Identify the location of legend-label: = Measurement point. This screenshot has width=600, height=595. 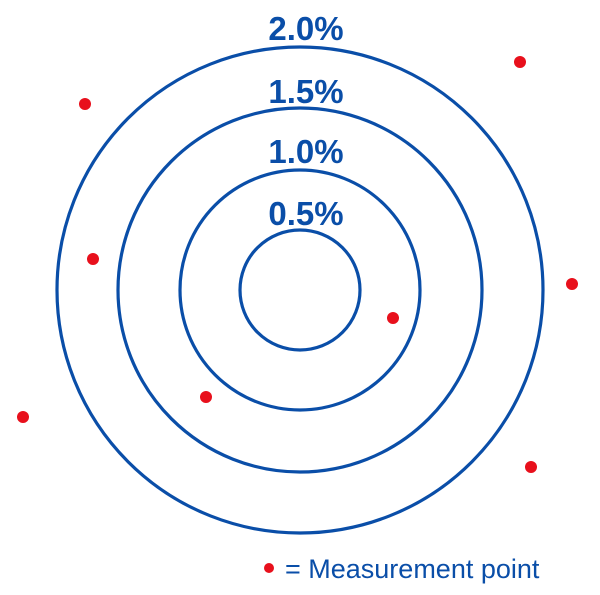
(412, 569).